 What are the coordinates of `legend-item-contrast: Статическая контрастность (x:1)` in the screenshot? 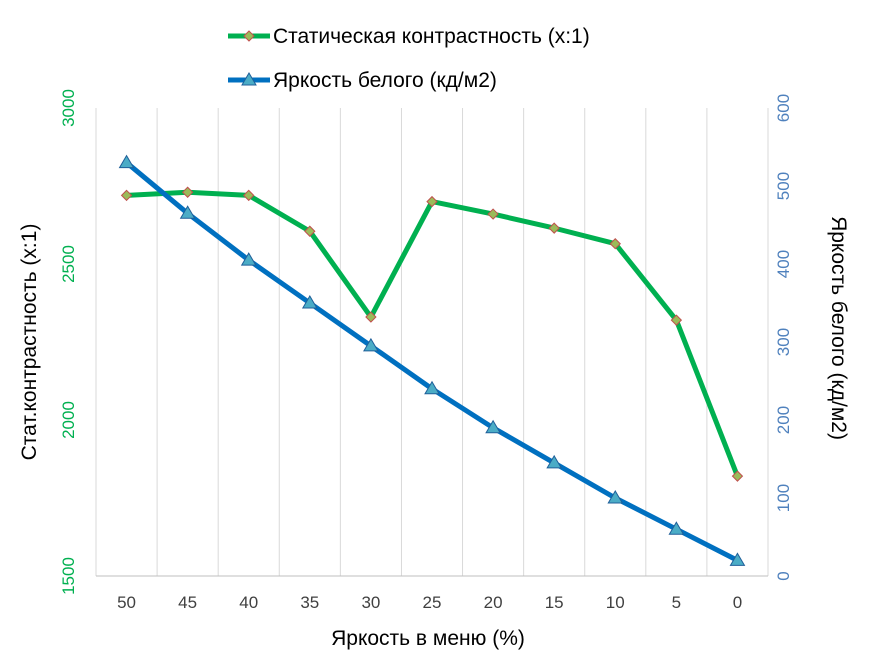 It's located at (409, 36).